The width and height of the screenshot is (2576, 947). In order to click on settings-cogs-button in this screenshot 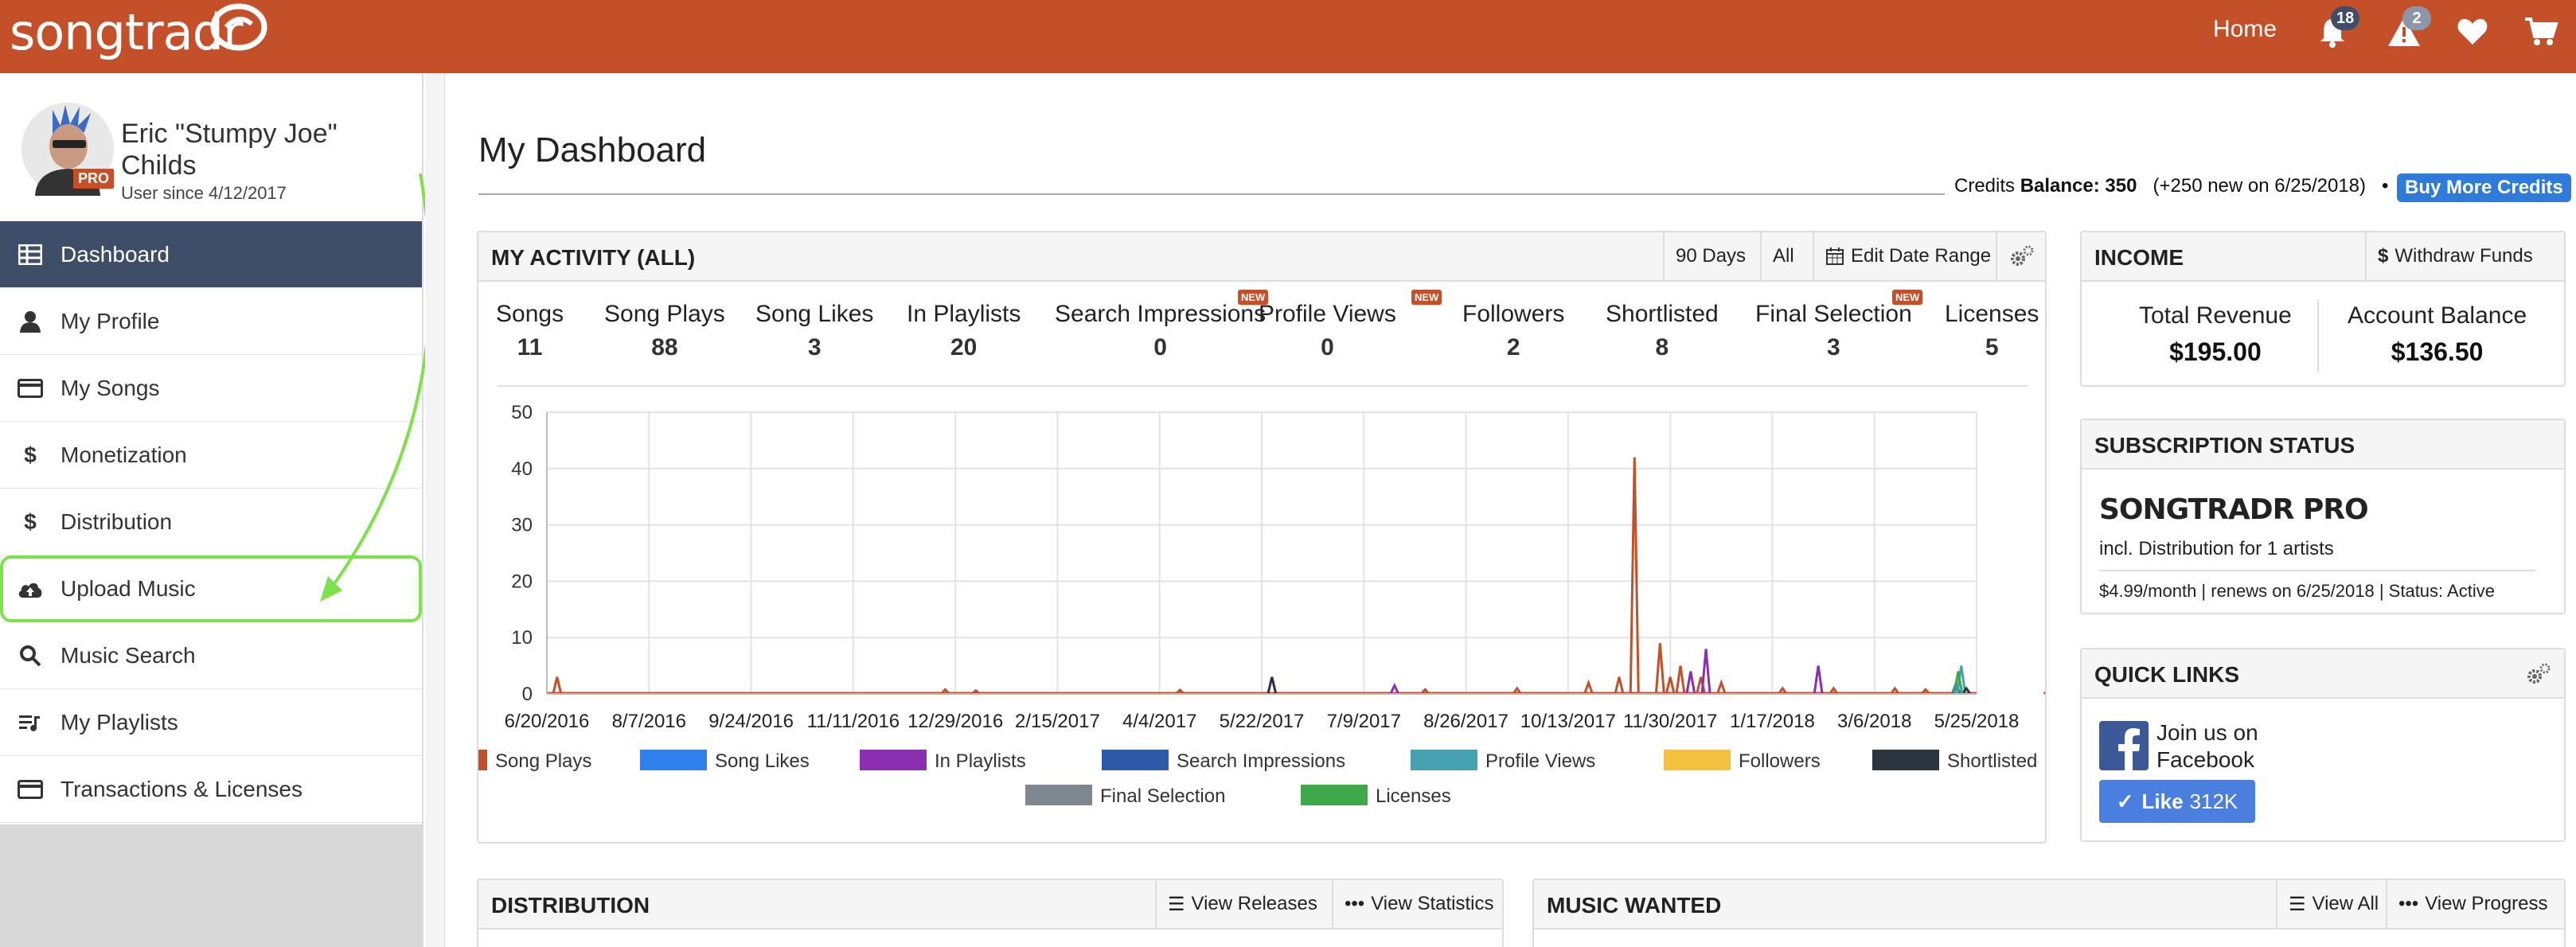, I will do `click(2021, 256)`.